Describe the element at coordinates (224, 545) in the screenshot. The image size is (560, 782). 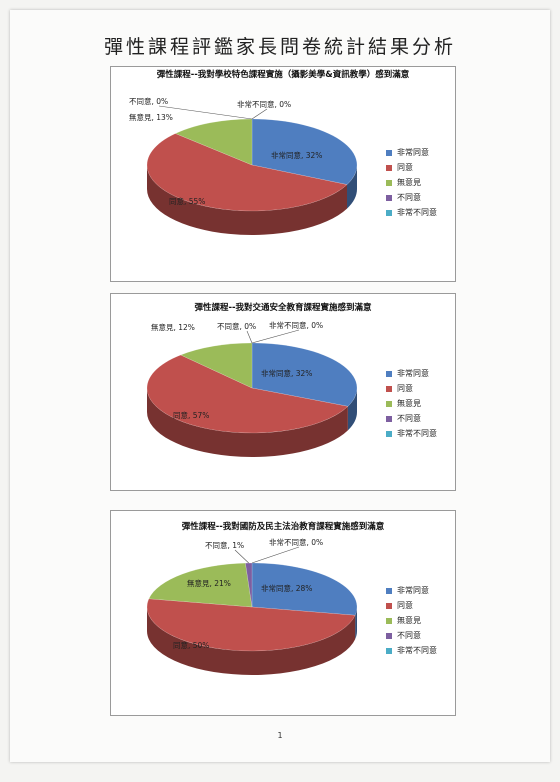
I see `data-label: 不同意, 1%` at that location.